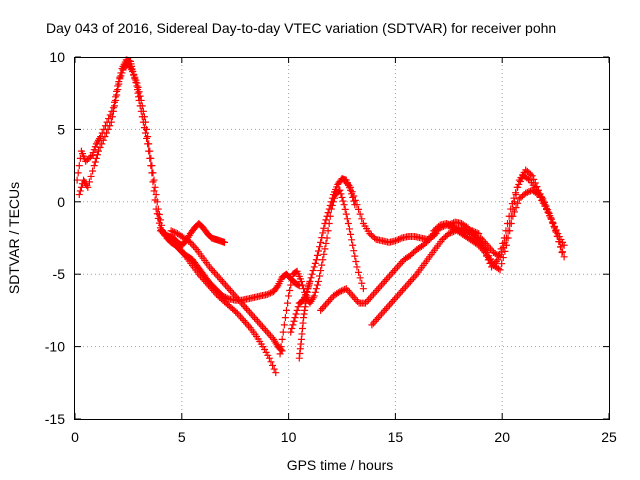 This screenshot has width=640, height=480. What do you see at coordinates (55, 347) in the screenshot?
I see `y-tick-label: -10` at bounding box center [55, 347].